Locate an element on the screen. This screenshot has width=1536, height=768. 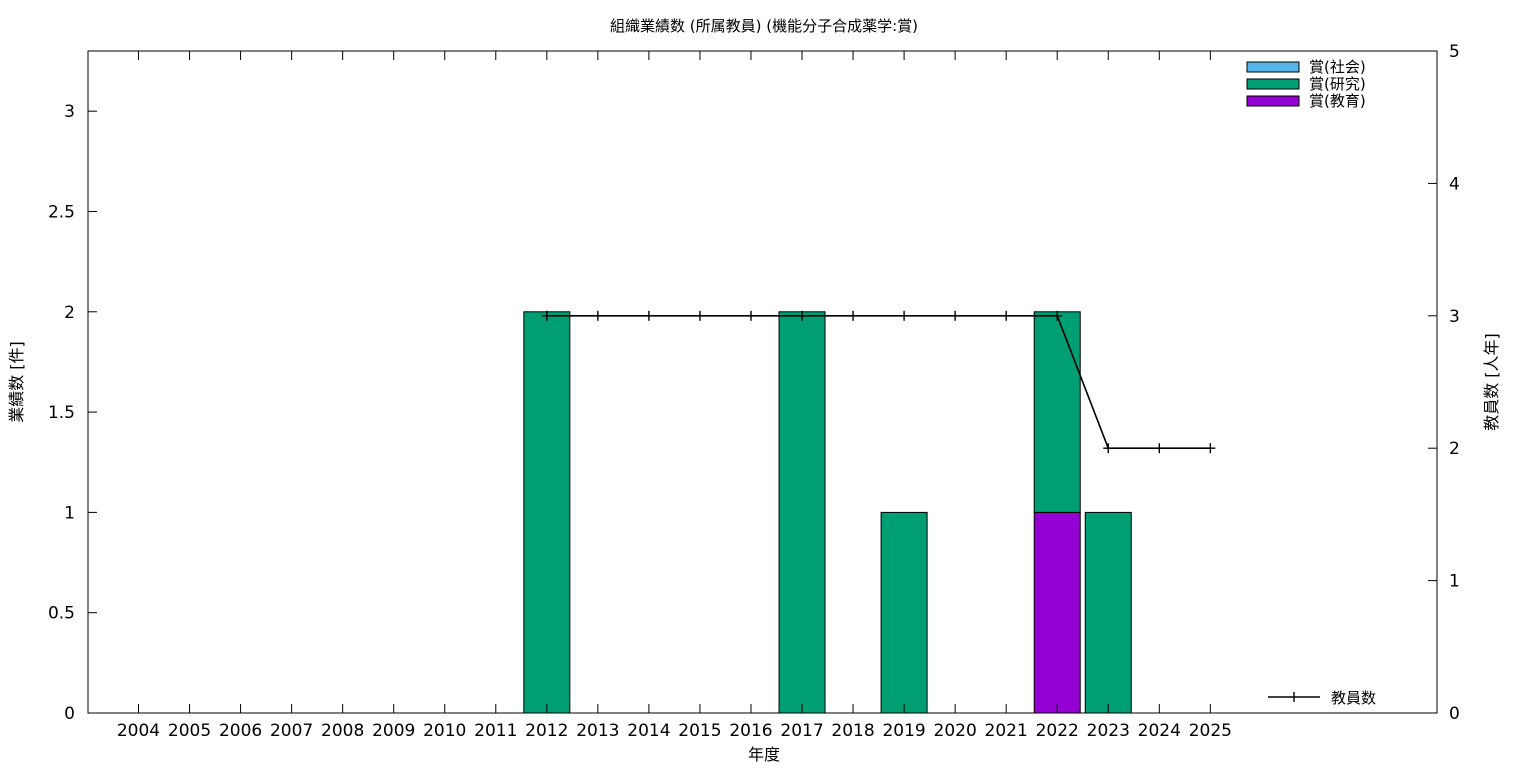
chart-title: 組織業績数 (所属教員) (機能分子合成薬学:賞) is located at coordinates (764, 26).